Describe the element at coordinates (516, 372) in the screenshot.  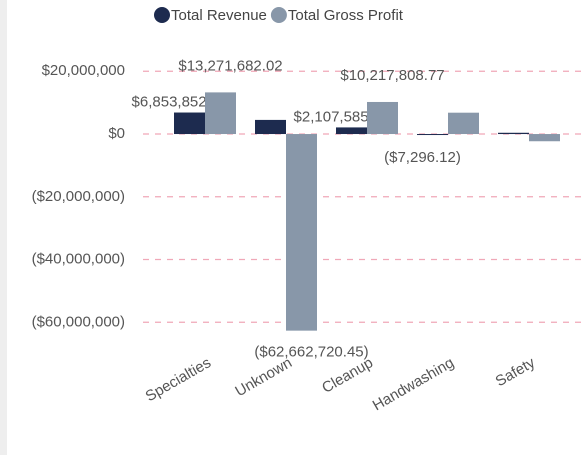
I see `x-tick-label: Safety` at that location.